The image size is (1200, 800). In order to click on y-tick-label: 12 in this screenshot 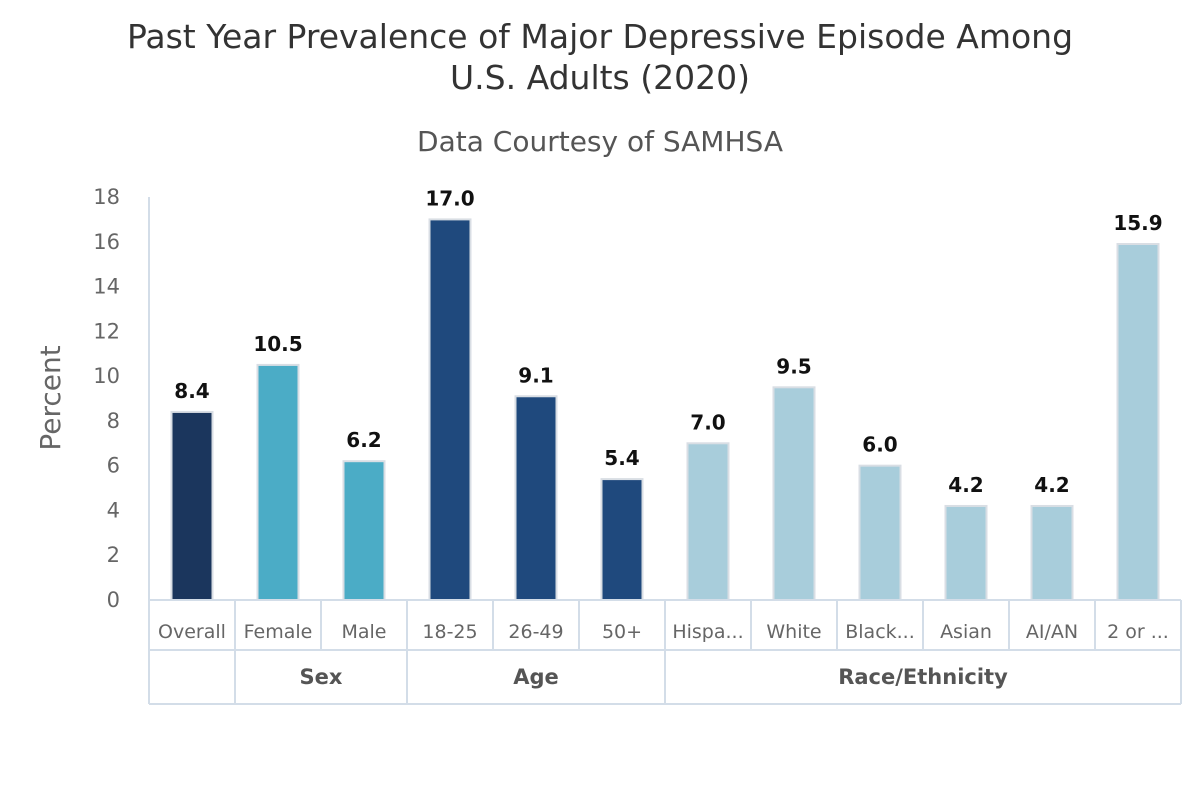, I will do `click(106, 331)`.